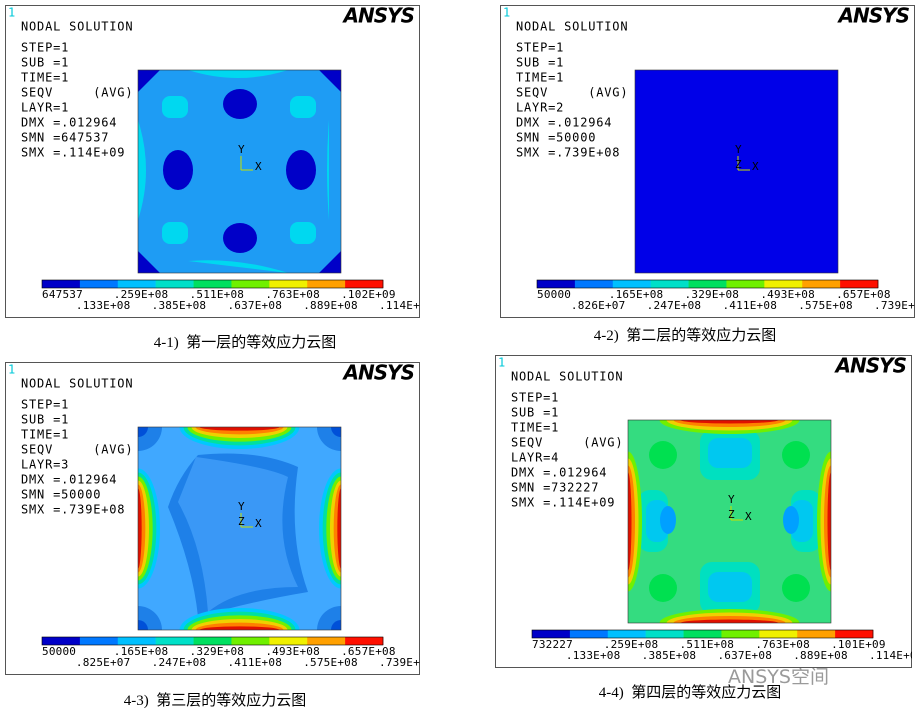 Image resolution: width=921 pixels, height=713 pixels. I want to click on info-line: LAYR=4, so click(535, 458).